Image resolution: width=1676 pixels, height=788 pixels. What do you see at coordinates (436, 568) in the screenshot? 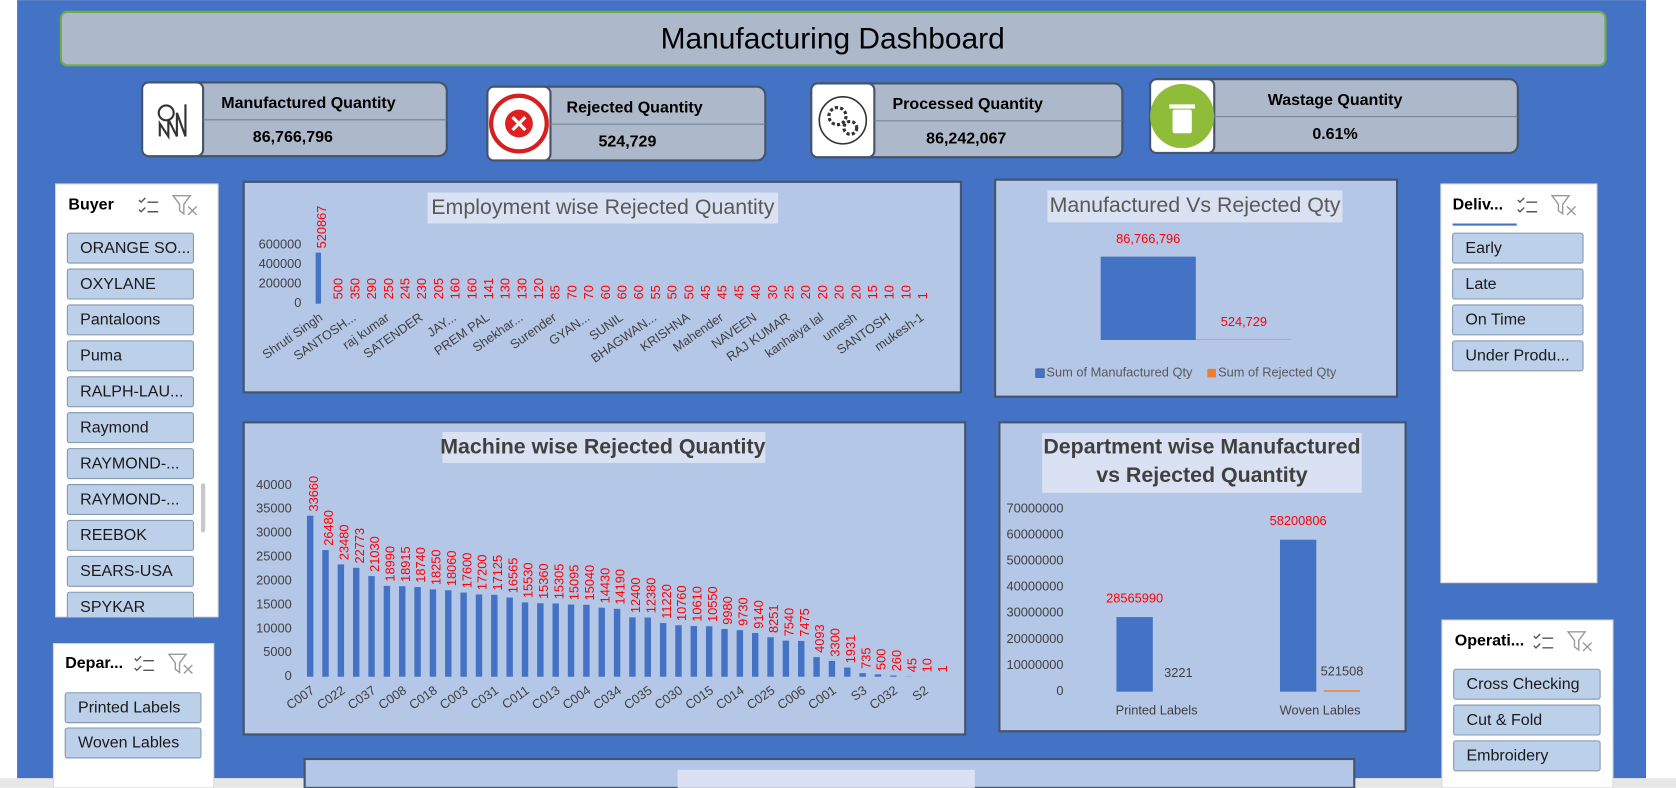
I see `value-label: 18250` at bounding box center [436, 568].